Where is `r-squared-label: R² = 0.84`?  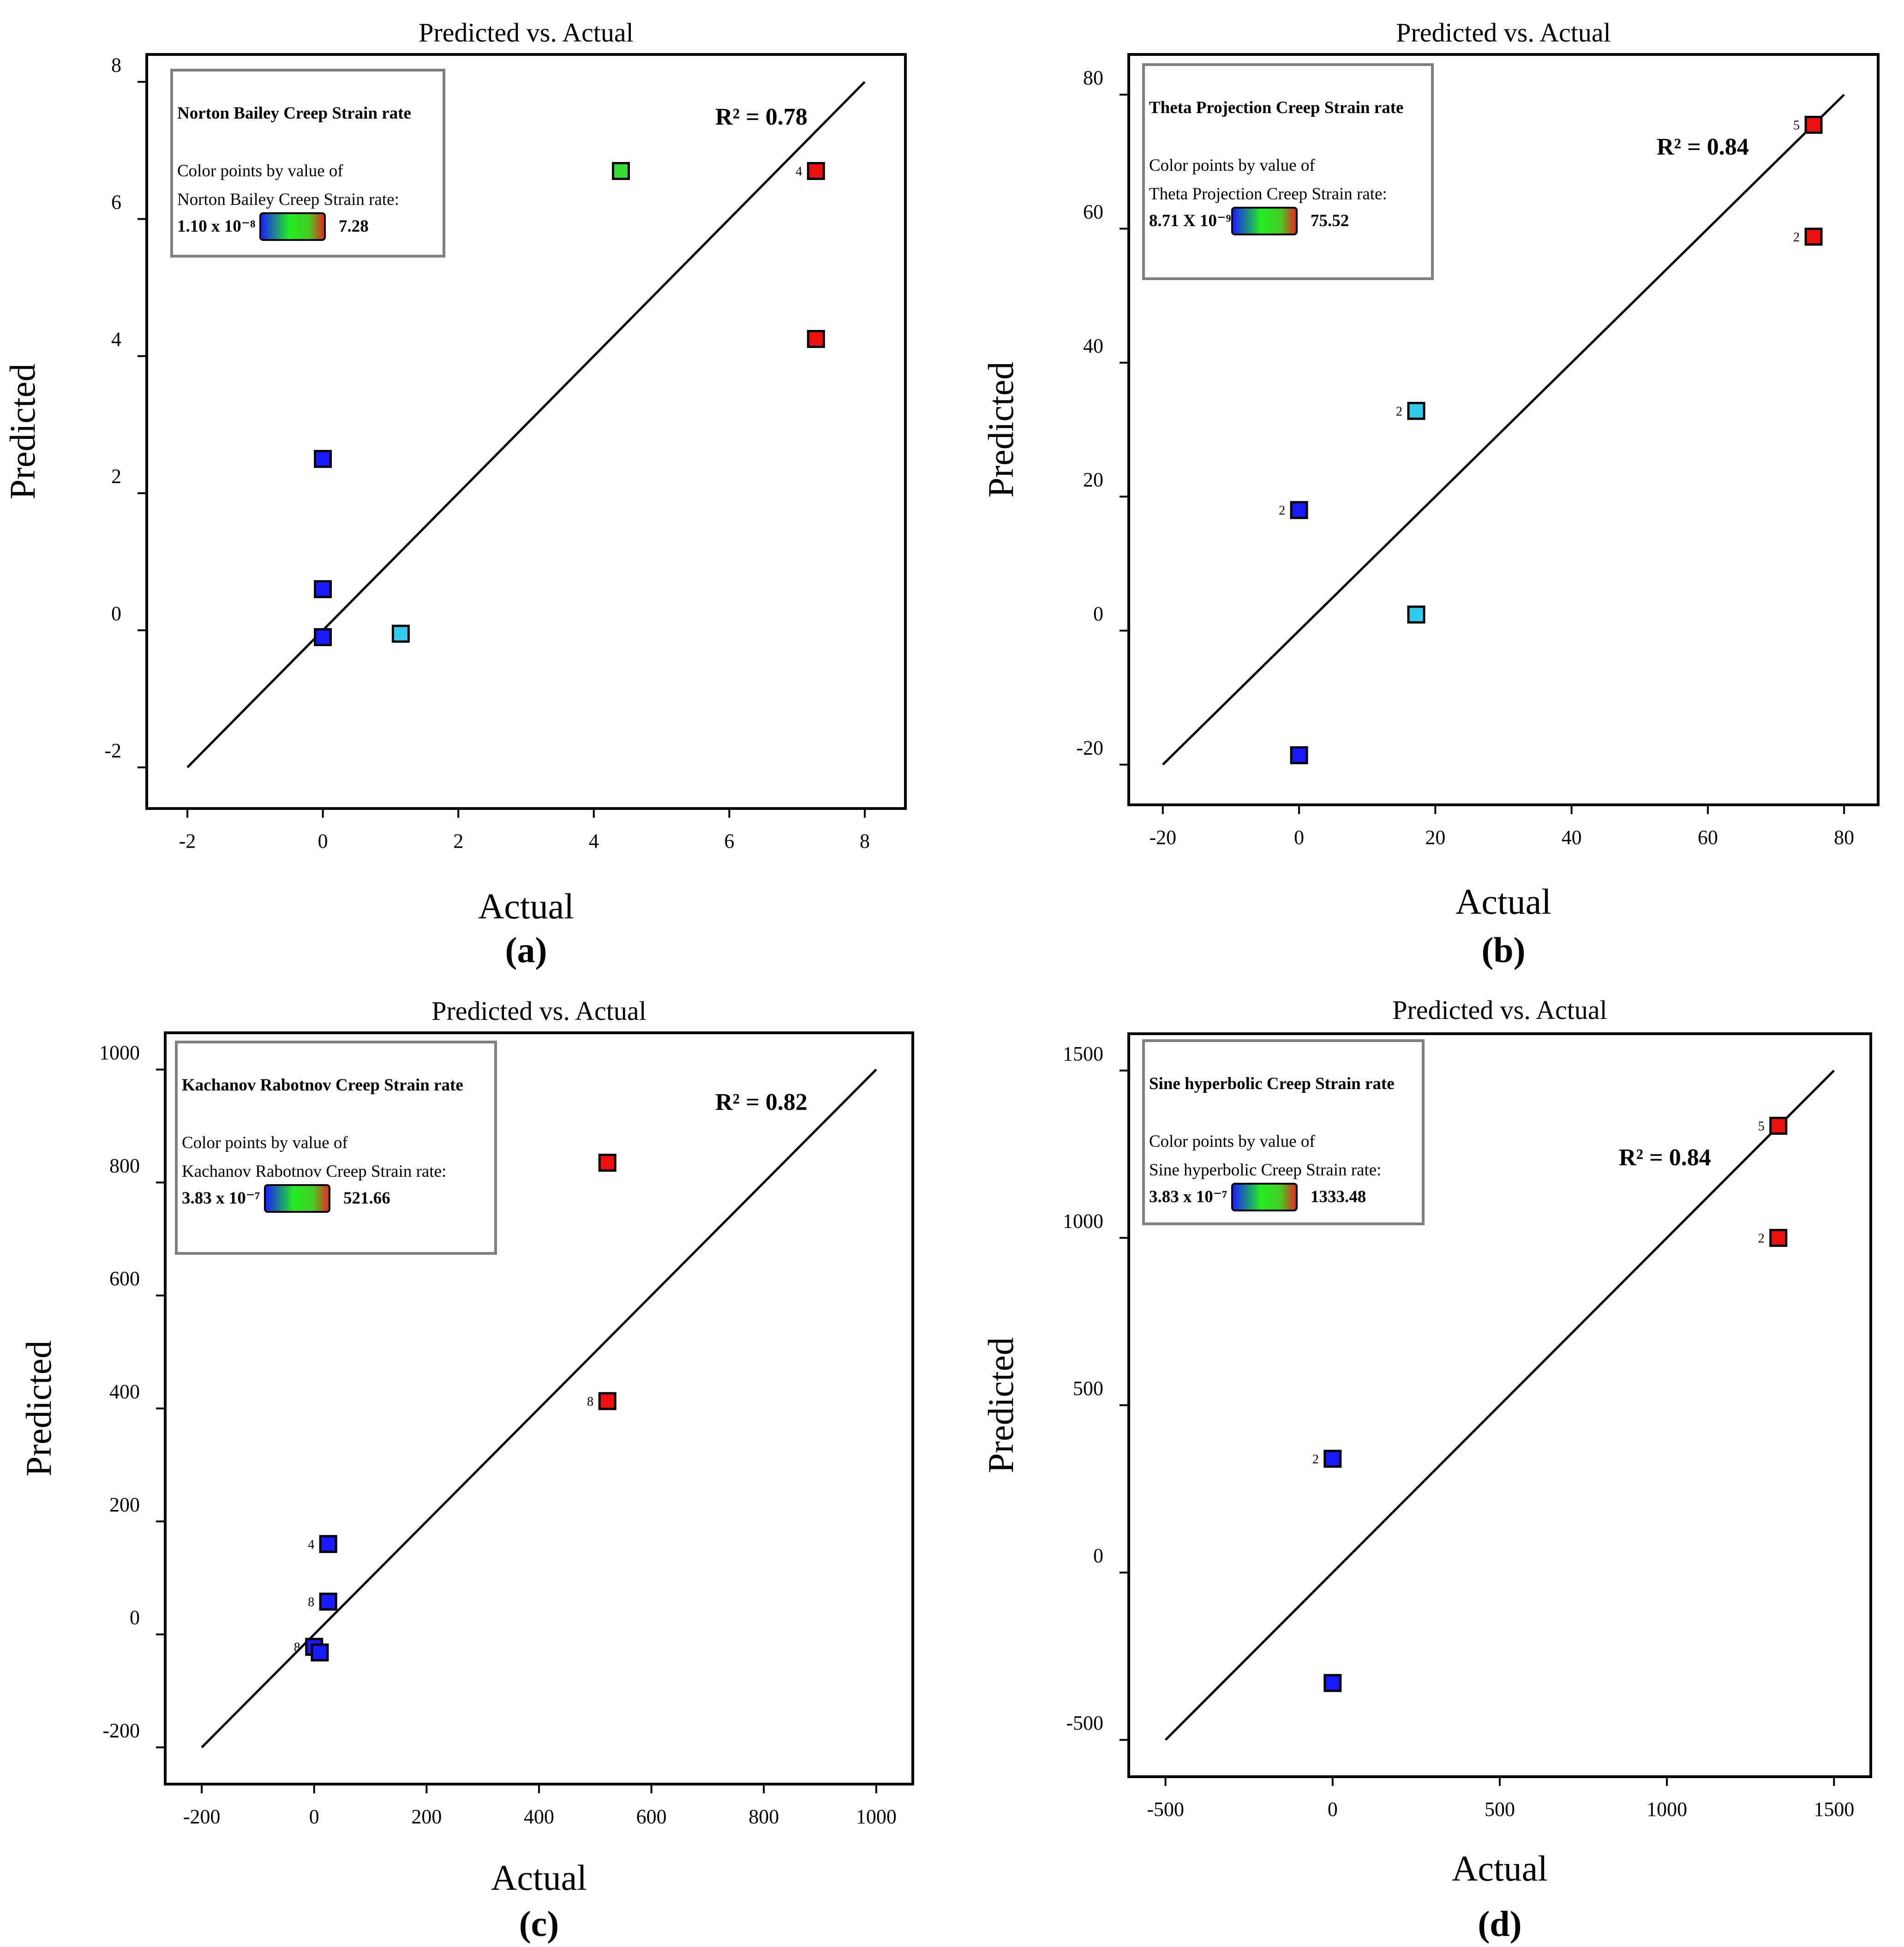 r-squared-label: R² = 0.84 is located at coordinates (1665, 1157).